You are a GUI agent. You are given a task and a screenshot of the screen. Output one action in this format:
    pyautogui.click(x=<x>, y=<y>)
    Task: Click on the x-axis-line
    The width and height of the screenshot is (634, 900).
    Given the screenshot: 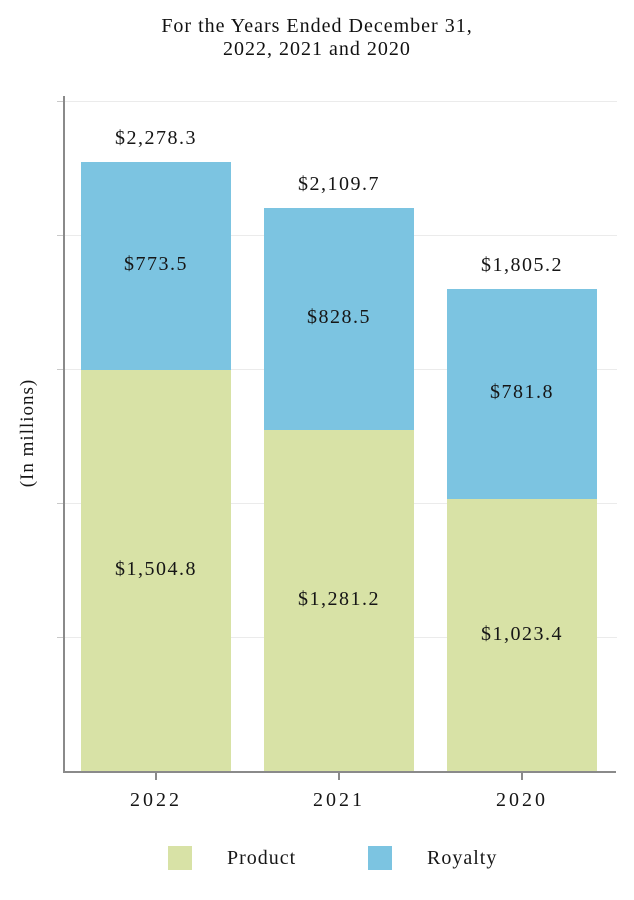 What is the action you would take?
    pyautogui.click(x=339, y=772)
    